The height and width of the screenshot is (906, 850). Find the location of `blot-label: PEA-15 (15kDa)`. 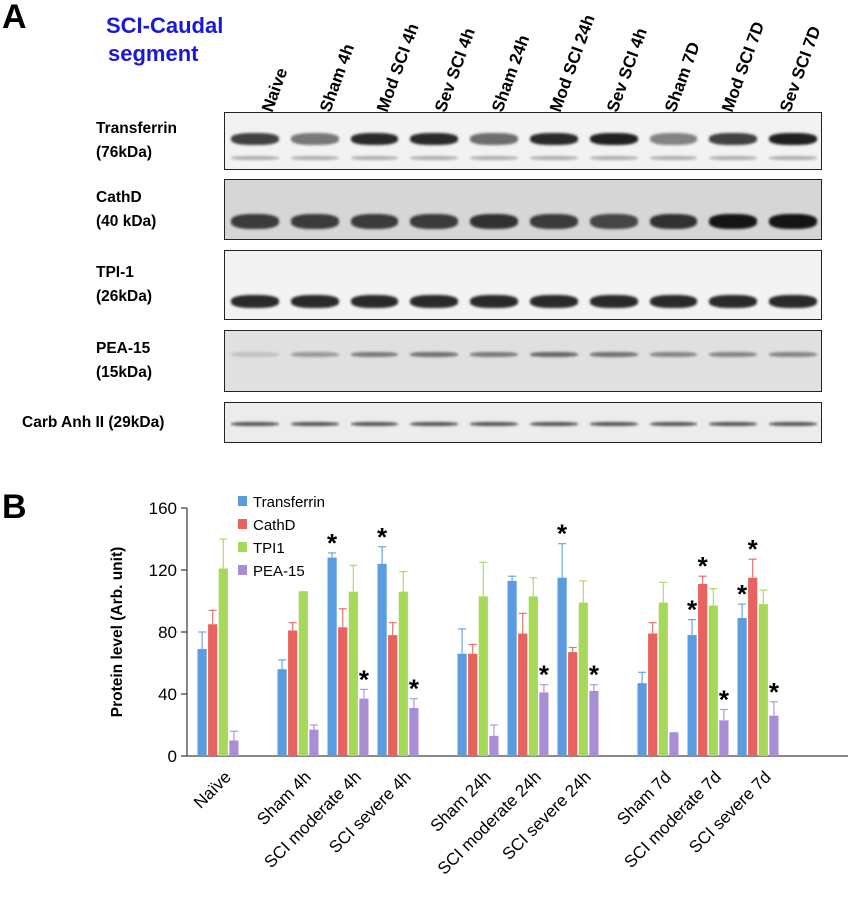

blot-label: PEA-15 (15kDa) is located at coordinates (144, 361).